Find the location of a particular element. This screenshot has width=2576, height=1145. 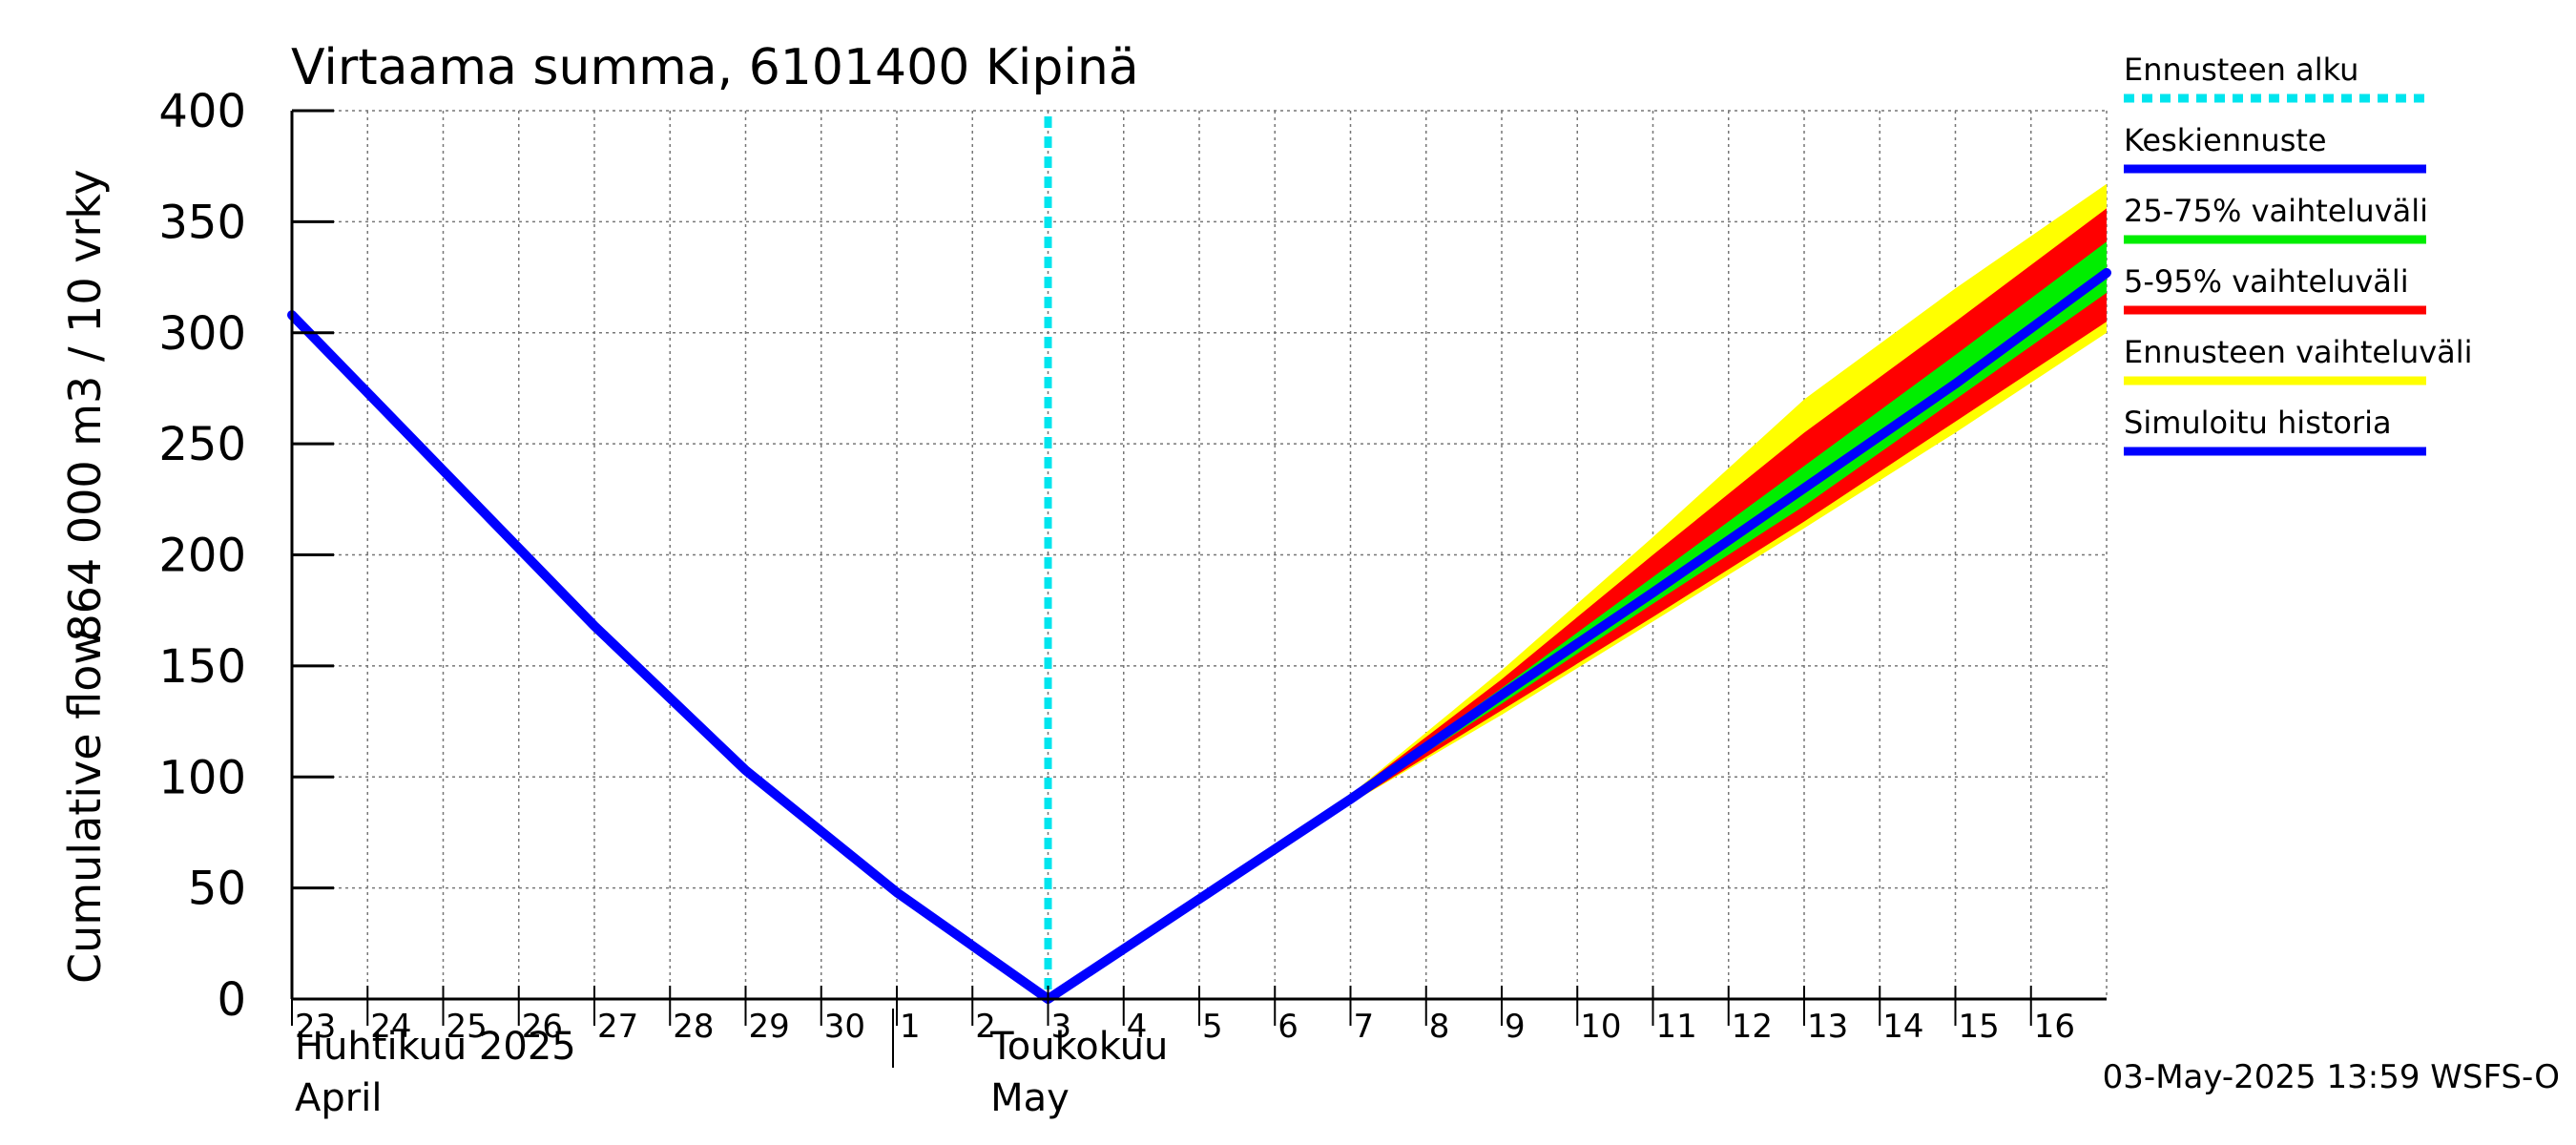

x-tick-label: 30 is located at coordinates (844, 1027).